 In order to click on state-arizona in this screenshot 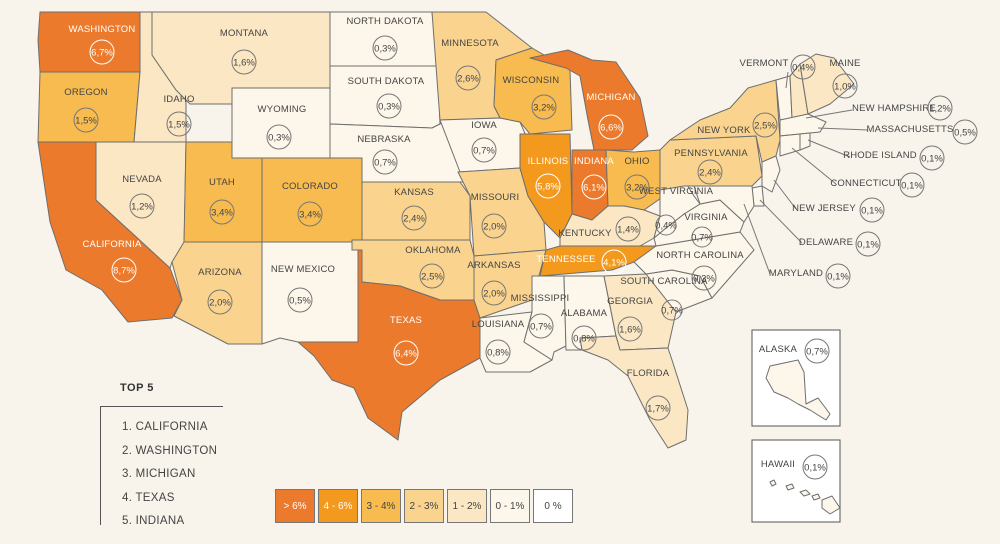, I will do `click(217, 293)`.